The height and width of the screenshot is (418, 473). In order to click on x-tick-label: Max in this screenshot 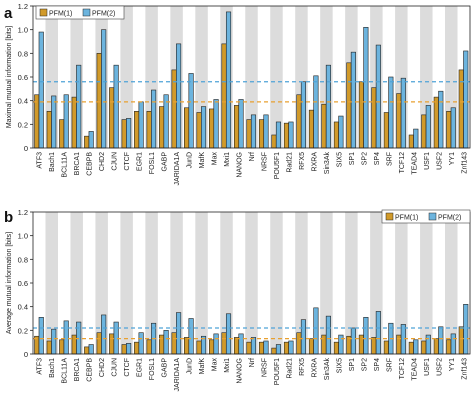, I will do `click(215, 365)`.